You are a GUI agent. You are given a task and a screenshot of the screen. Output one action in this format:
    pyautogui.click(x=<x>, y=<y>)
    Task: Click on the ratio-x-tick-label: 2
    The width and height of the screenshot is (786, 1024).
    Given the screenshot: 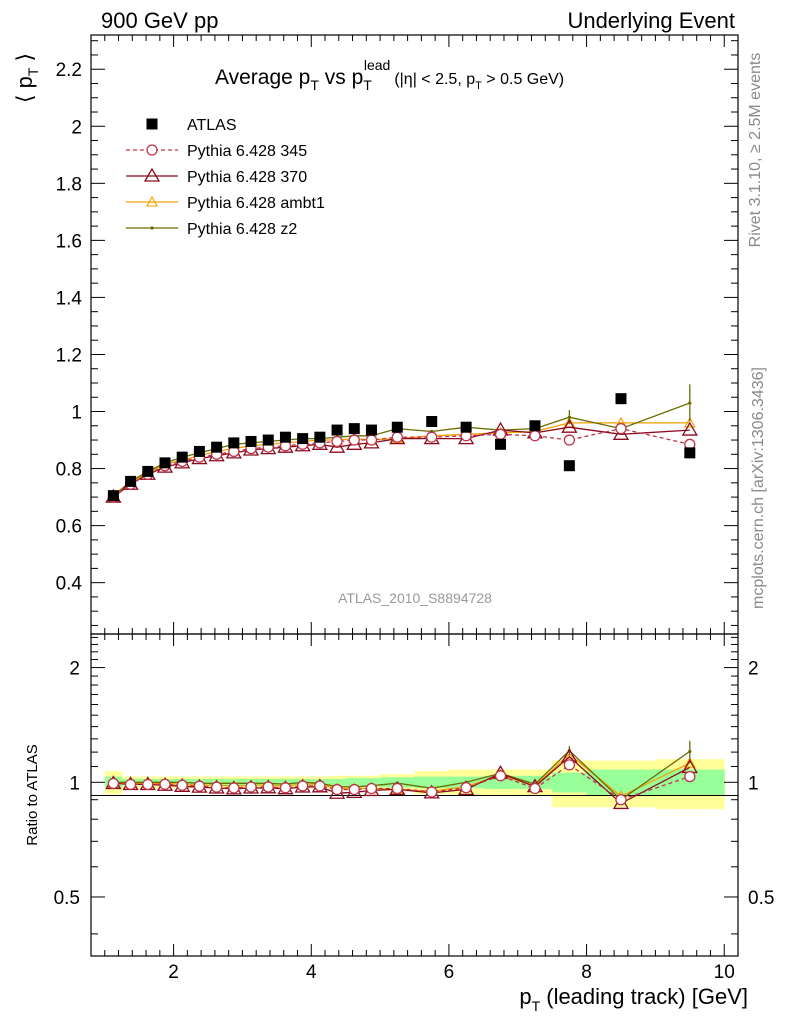 What is the action you would take?
    pyautogui.click(x=173, y=972)
    